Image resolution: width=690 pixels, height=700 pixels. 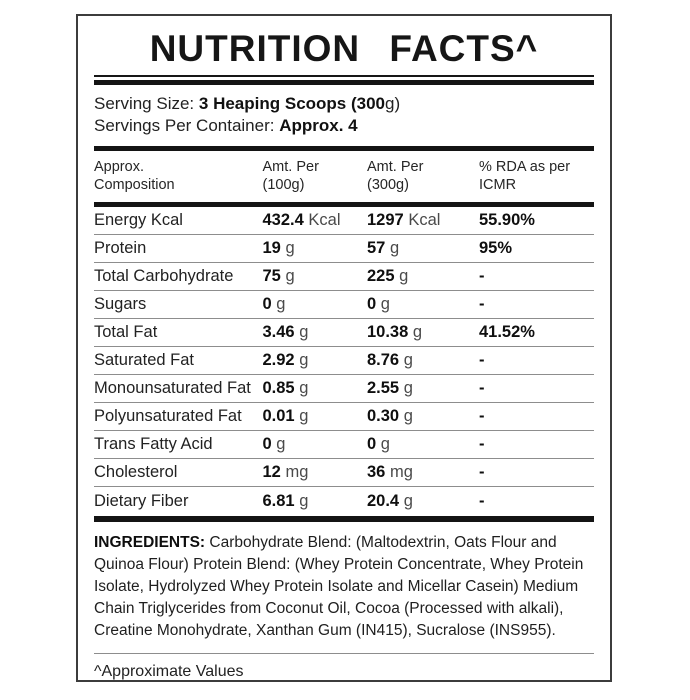 What do you see at coordinates (423, 220) in the screenshot?
I see `amt-per-300g-cell: 1297 Kcal` at bounding box center [423, 220].